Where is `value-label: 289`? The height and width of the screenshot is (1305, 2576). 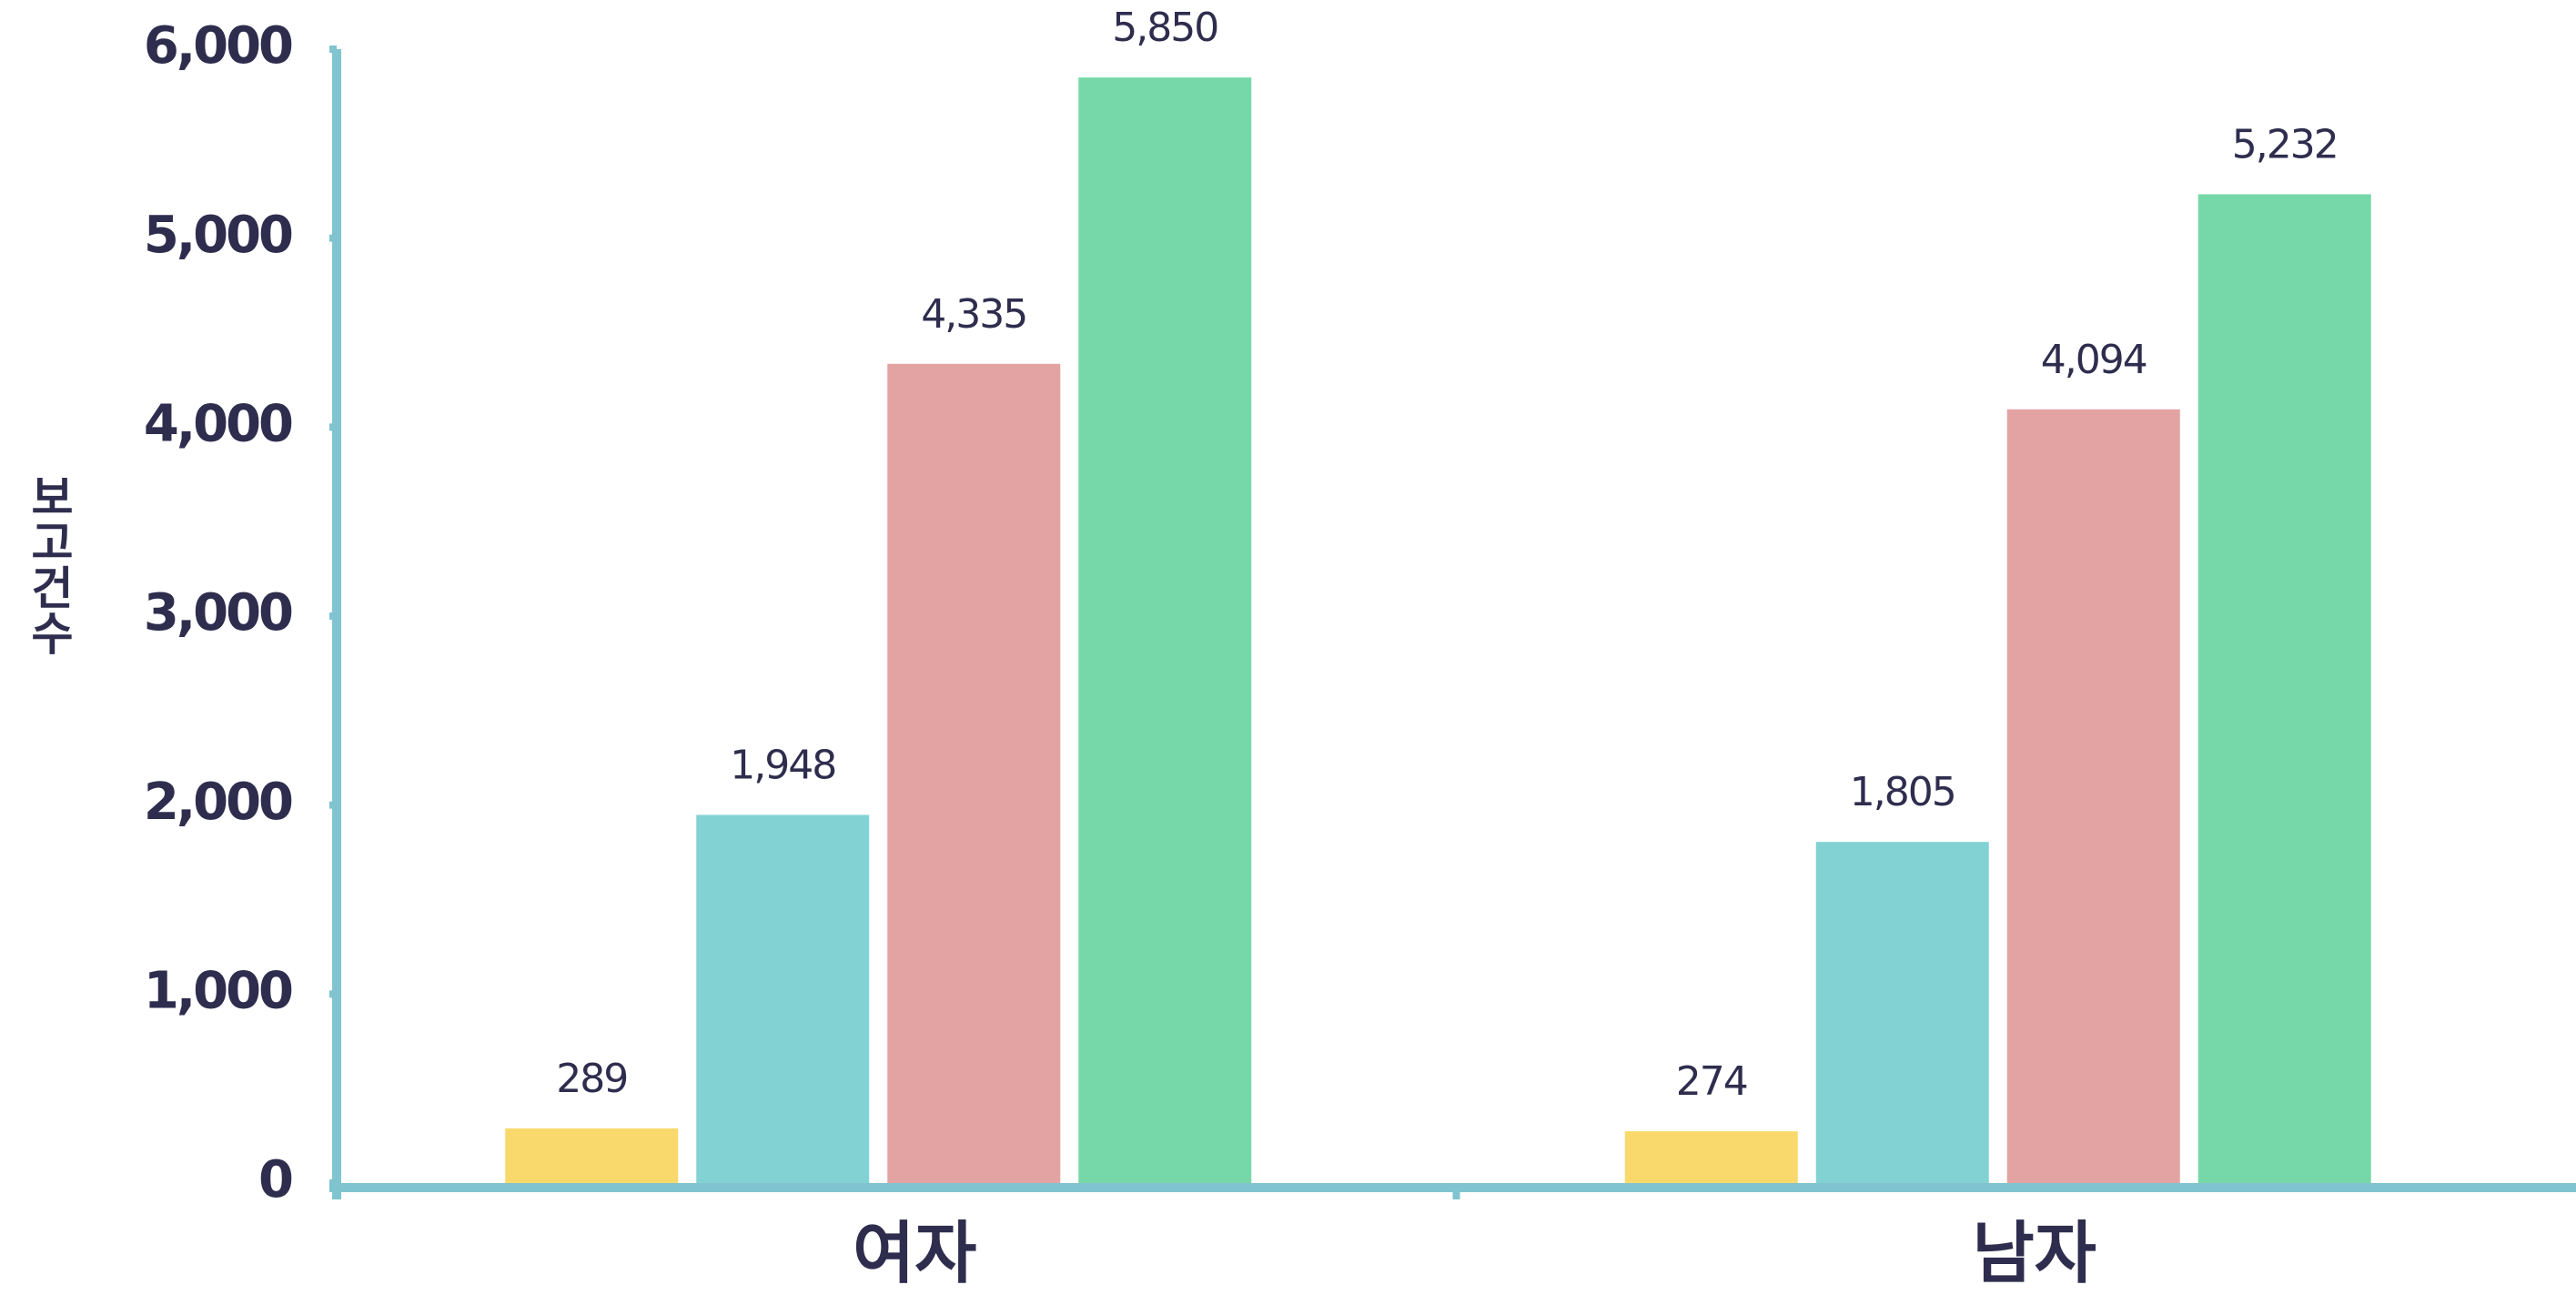 value-label: 289 is located at coordinates (591, 1079).